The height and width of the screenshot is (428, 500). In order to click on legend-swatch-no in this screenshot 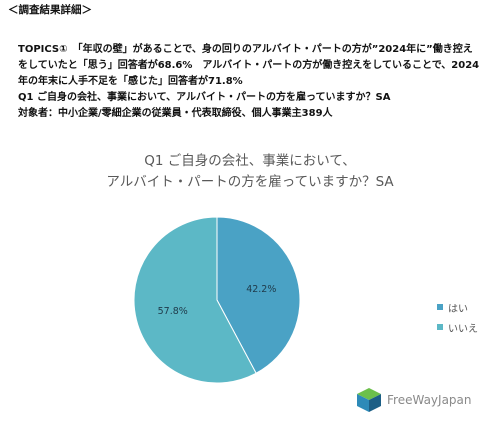, I will do `click(440, 327)`.